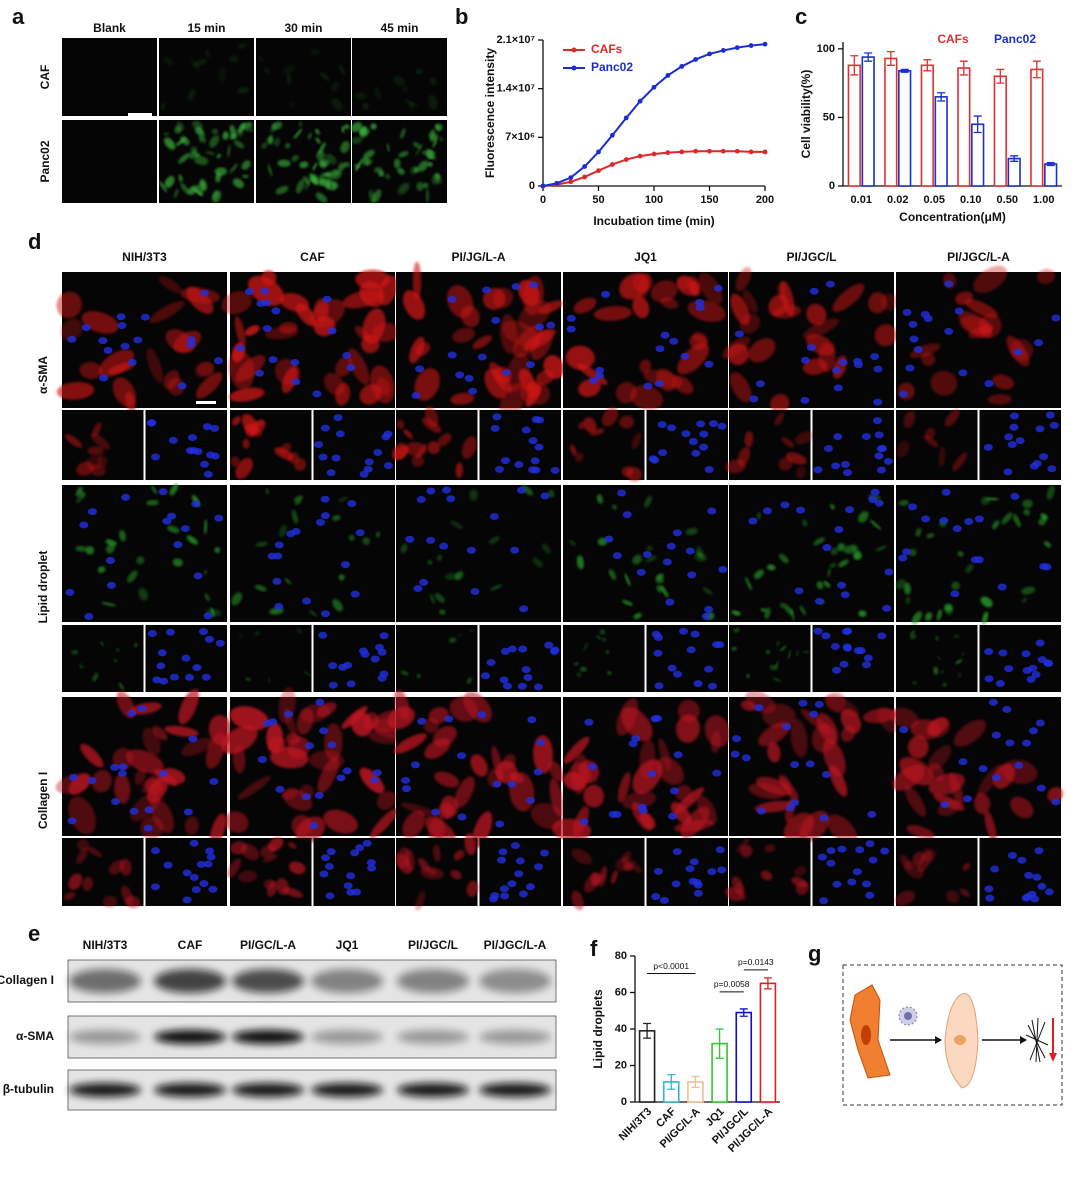 Image resolution: width=1080 pixels, height=1178 pixels. I want to click on y-axis-label: Lipid droplets, so click(598, 1029).